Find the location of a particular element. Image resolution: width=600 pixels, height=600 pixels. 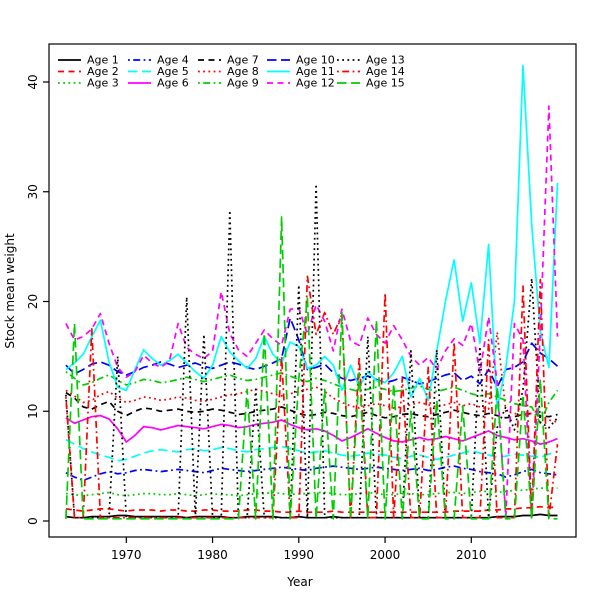

legend-entry-age-5: Age 5 is located at coordinates (158, 71).